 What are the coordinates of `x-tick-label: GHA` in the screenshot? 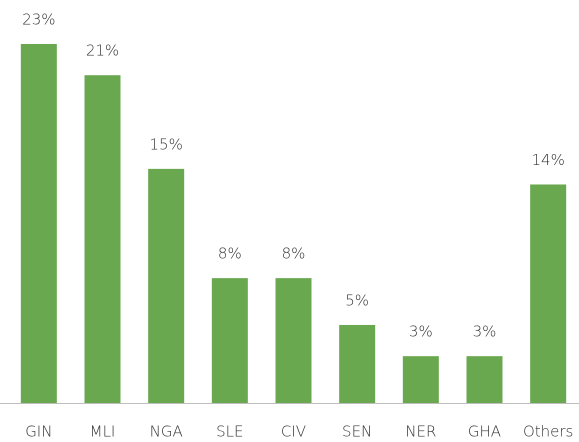 It's located at (484, 432).